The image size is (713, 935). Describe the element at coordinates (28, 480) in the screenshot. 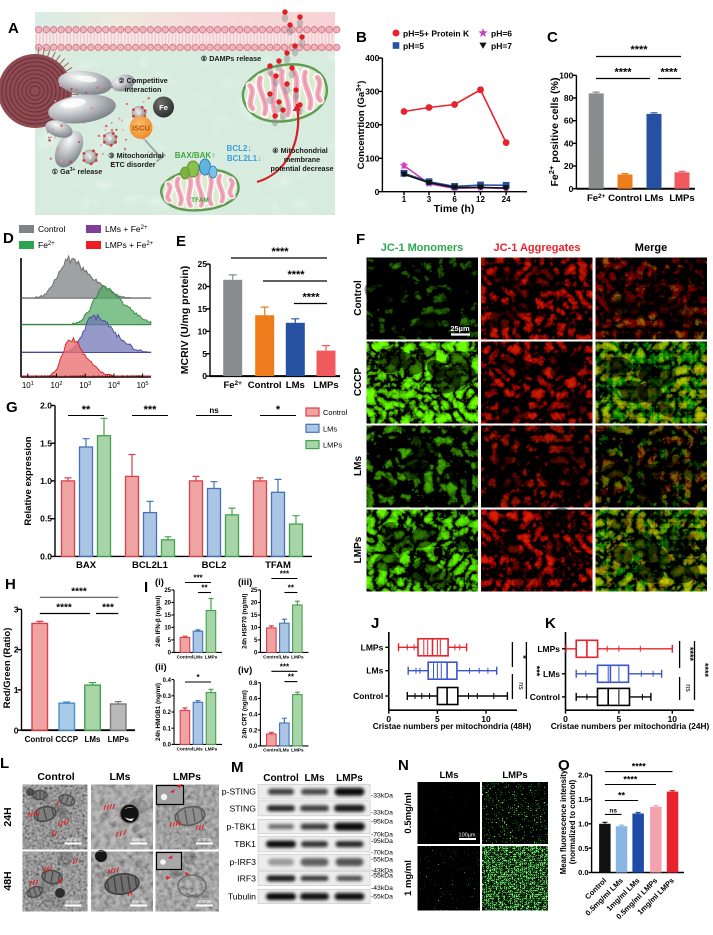

I see `svg-text: Relative expression` at that location.